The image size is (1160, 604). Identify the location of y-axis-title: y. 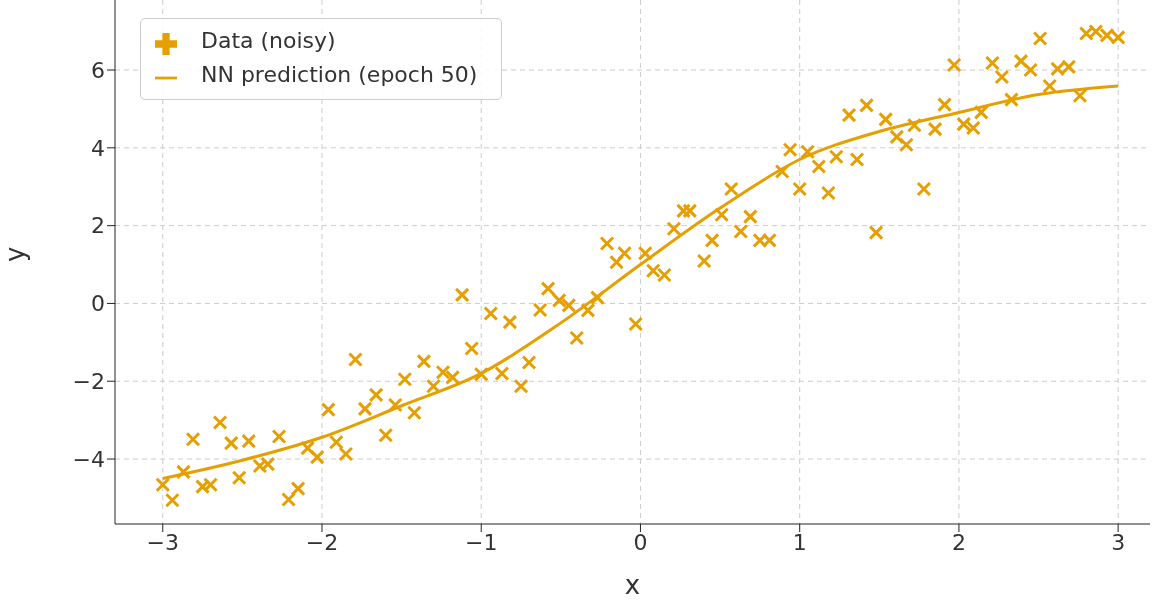
(15, 254).